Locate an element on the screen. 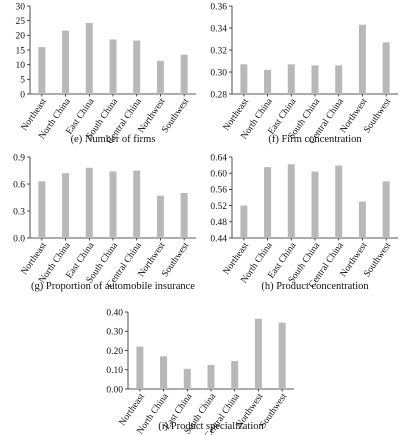  y-tick-label: 0.56 is located at coordinates (218, 191).